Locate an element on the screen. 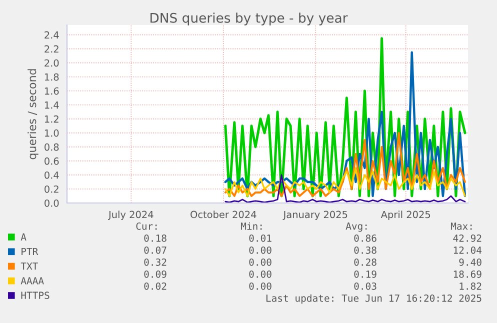 The image size is (497, 323). y-tick-label: 0.6 is located at coordinates (51, 161).